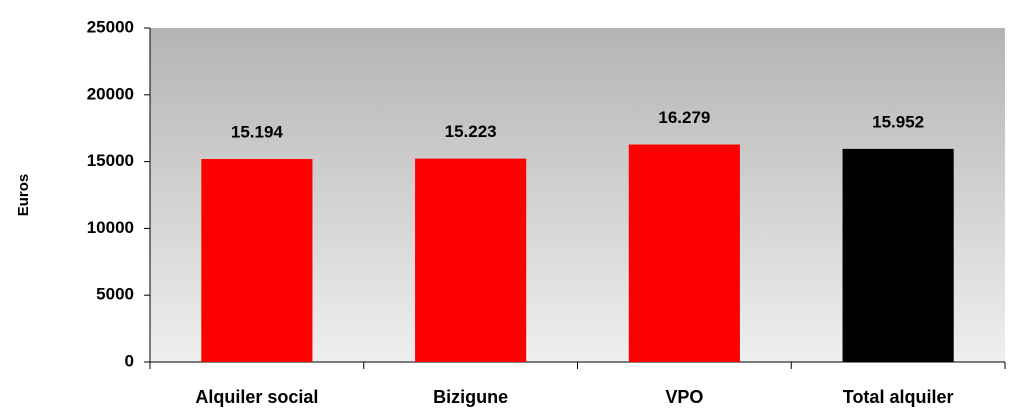  I want to click on x-tick-label: Total alquiler, so click(898, 397).